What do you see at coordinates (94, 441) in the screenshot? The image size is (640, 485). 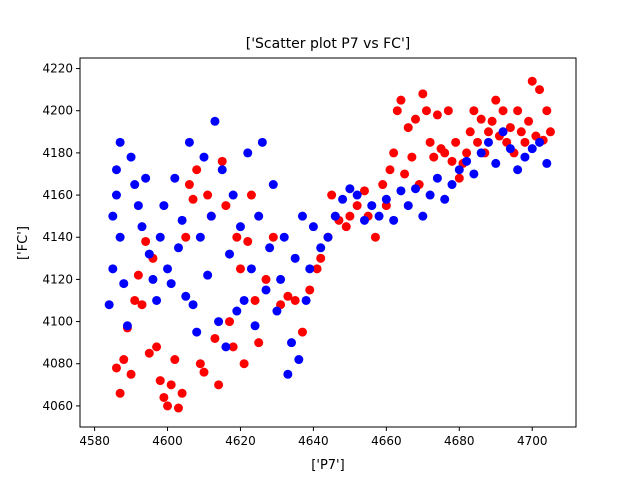 I see `x-tick-label: 4580` at bounding box center [94, 441].